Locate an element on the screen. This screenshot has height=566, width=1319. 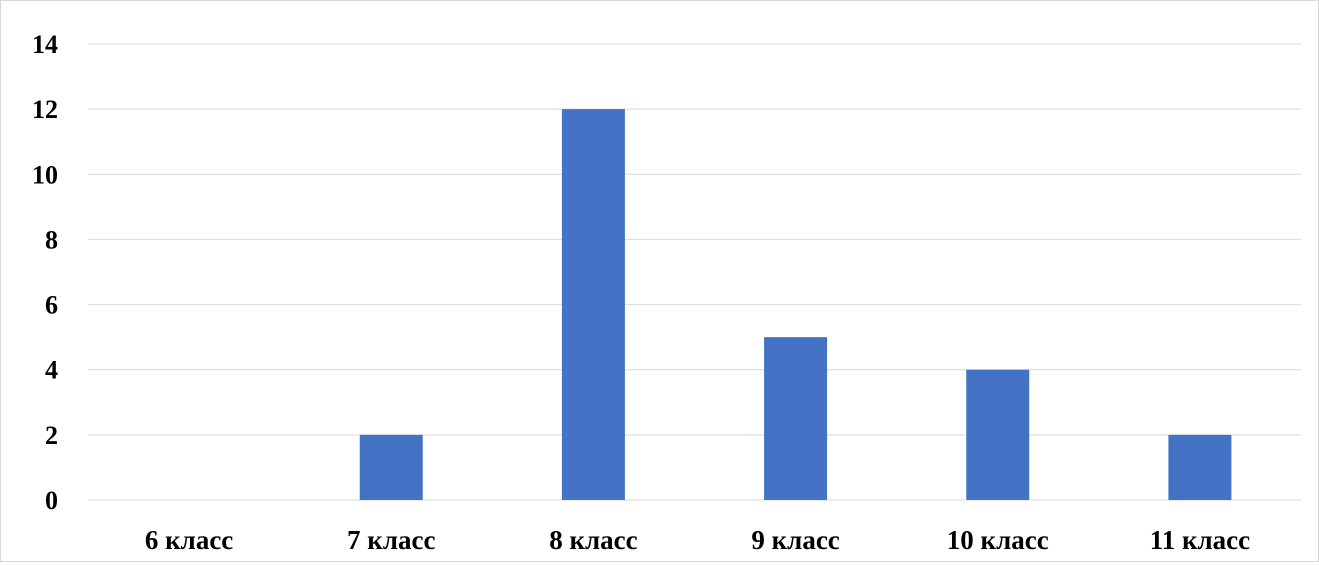
y-tick-label: 2 is located at coordinates (51, 435).